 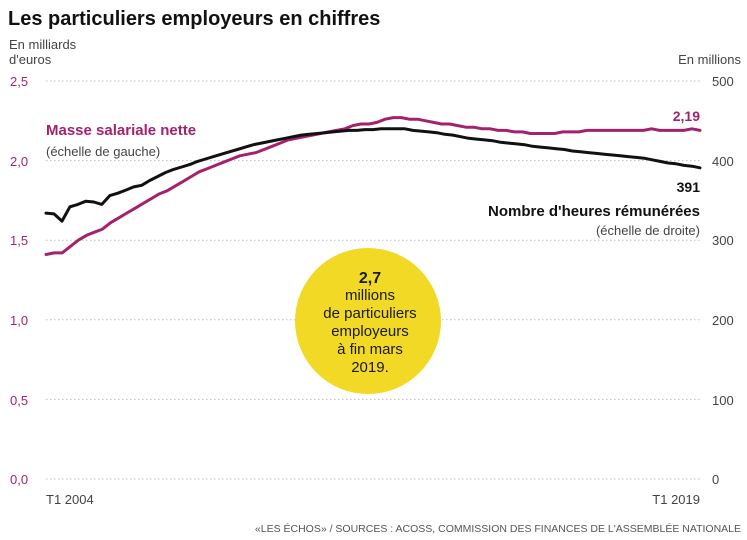 I want to click on end-value-heures: 391, so click(x=689, y=187).